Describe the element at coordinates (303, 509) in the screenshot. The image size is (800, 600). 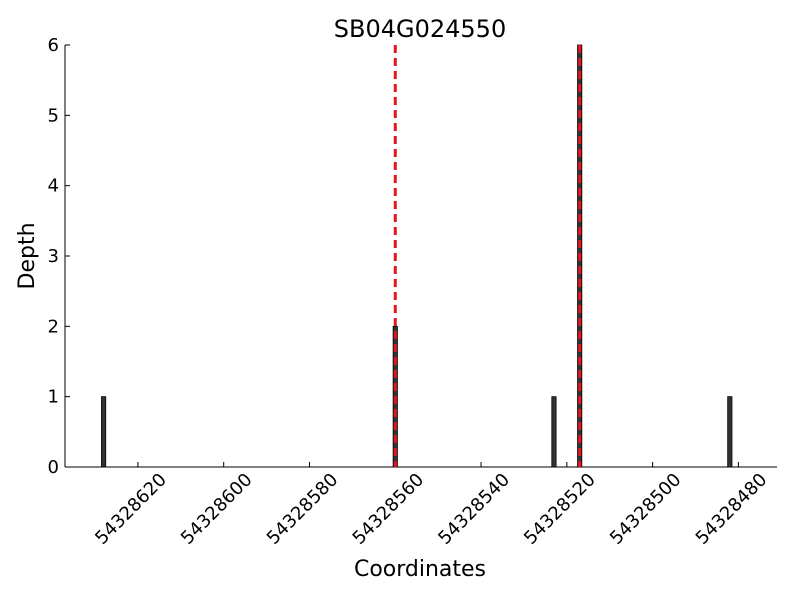
I see `x-tick-label: 54328580` at that location.